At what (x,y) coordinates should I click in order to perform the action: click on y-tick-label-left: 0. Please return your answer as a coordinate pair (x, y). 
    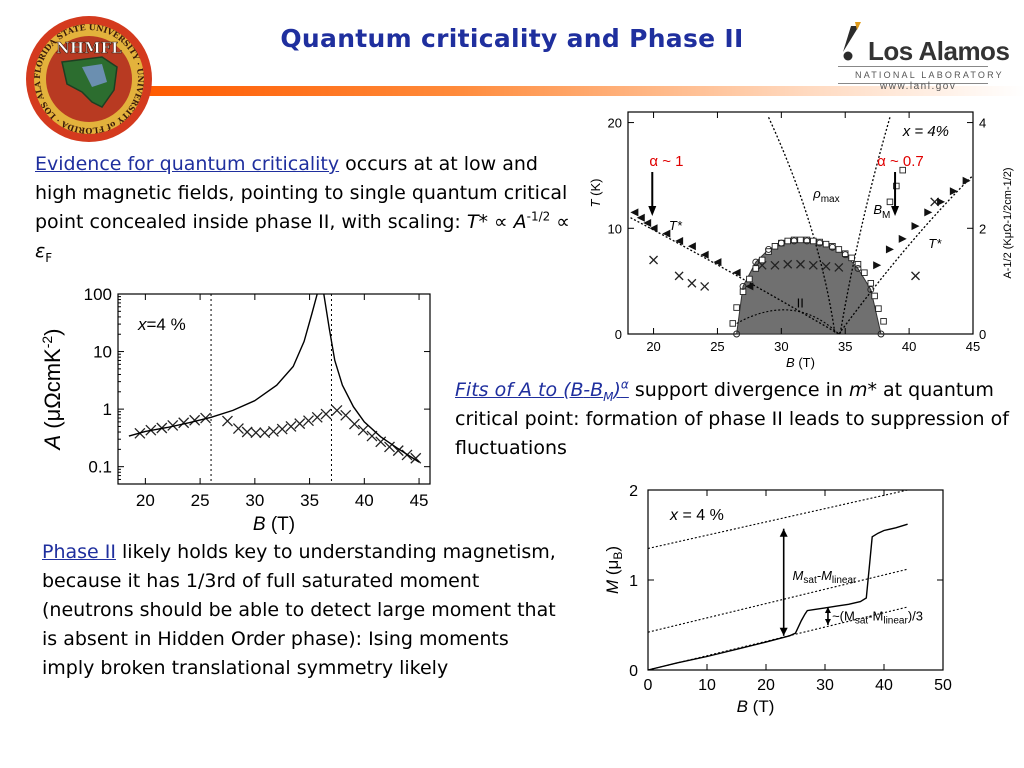
    Looking at the image, I should click on (618, 334).